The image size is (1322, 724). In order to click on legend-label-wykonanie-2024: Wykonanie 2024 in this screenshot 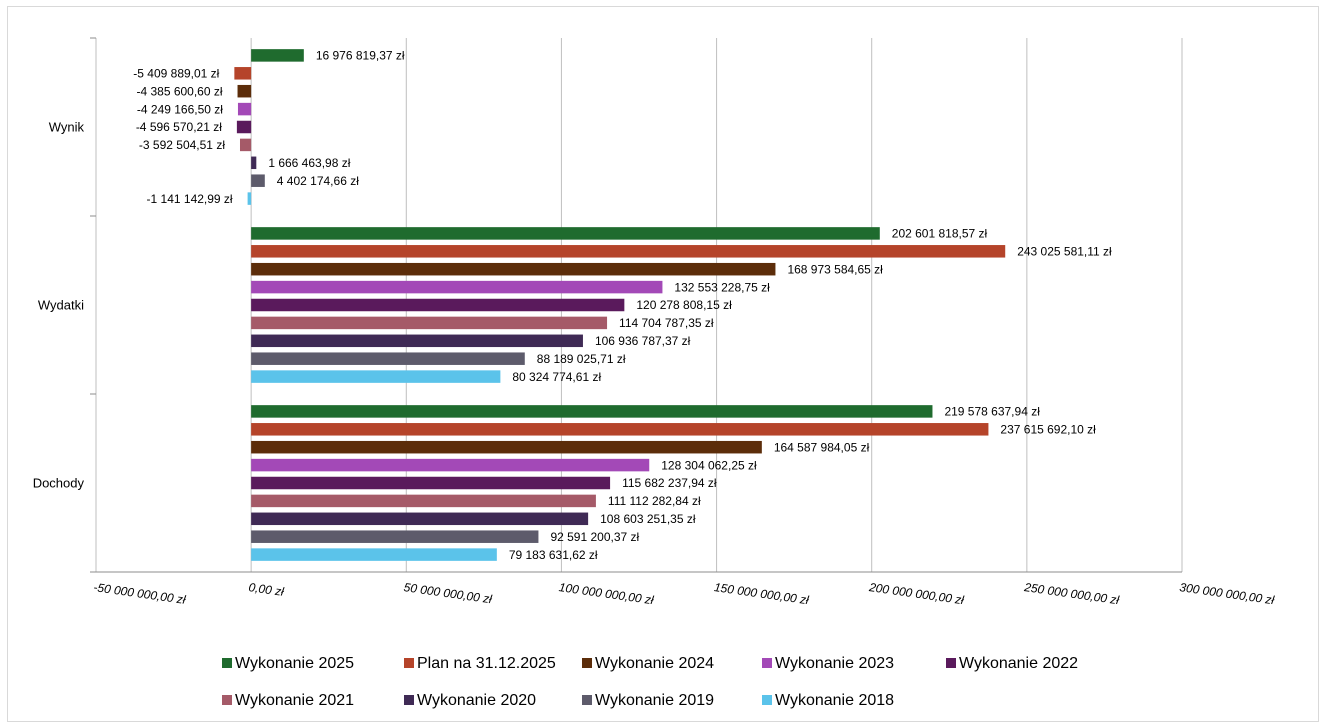, I will do `click(654, 663)`.